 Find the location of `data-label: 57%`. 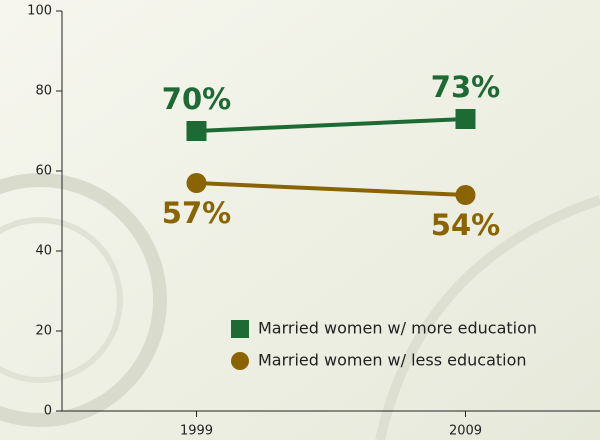

data-label: 57% is located at coordinates (196, 213).